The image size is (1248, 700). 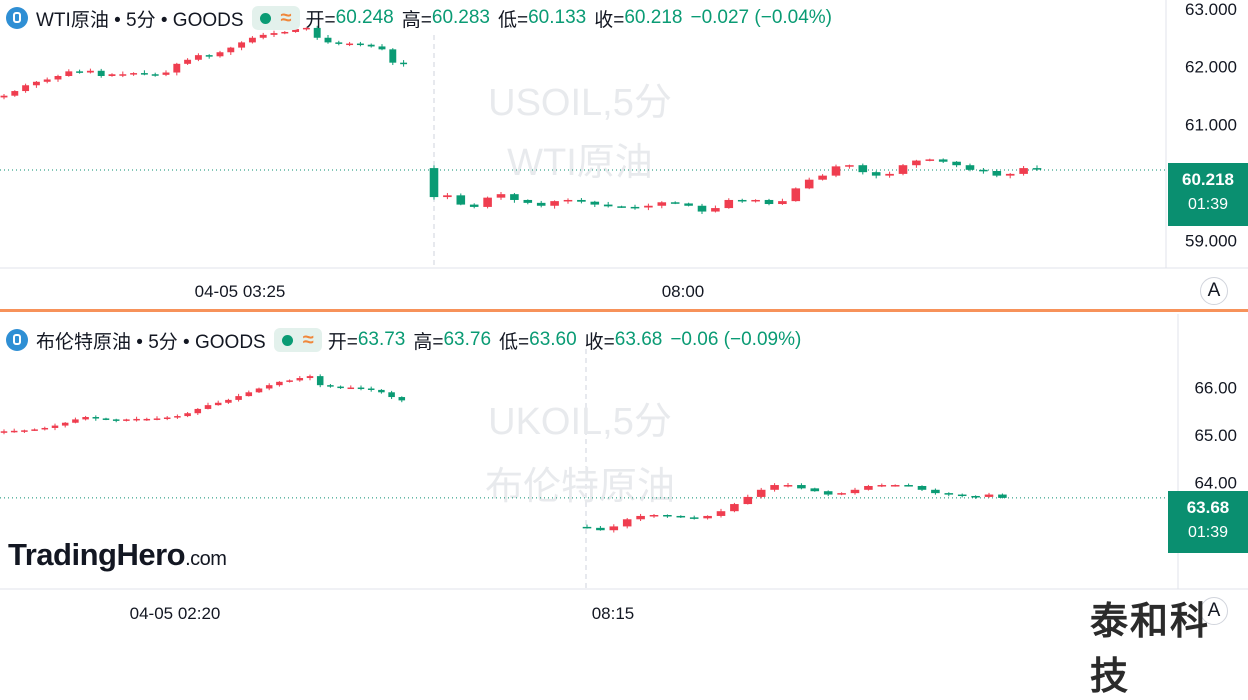 I want to click on pane-divider, so click(x=624, y=310).